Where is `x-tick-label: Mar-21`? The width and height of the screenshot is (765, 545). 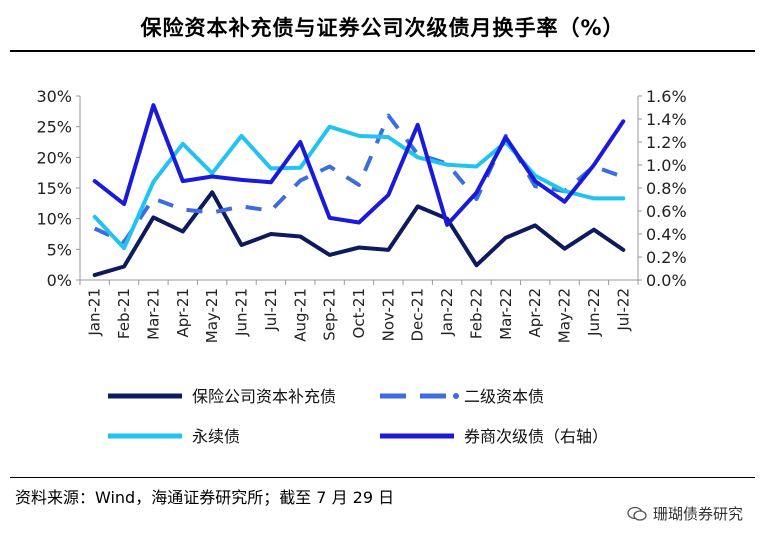
x-tick-label: Mar-21 is located at coordinates (153, 314).